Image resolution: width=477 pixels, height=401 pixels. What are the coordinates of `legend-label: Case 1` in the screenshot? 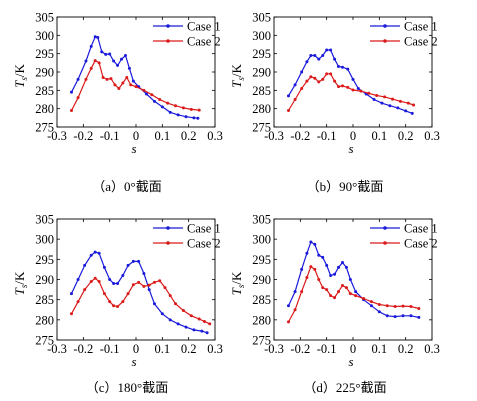 It's located at (204, 27).